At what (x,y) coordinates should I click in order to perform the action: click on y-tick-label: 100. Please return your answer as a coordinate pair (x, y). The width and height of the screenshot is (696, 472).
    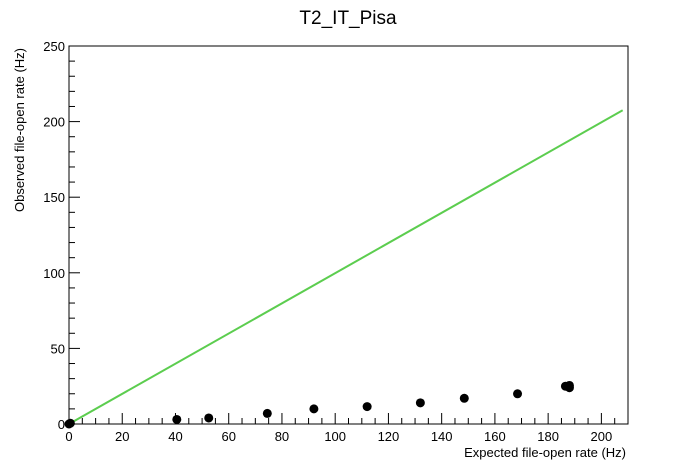
    Looking at the image, I should click on (54, 273).